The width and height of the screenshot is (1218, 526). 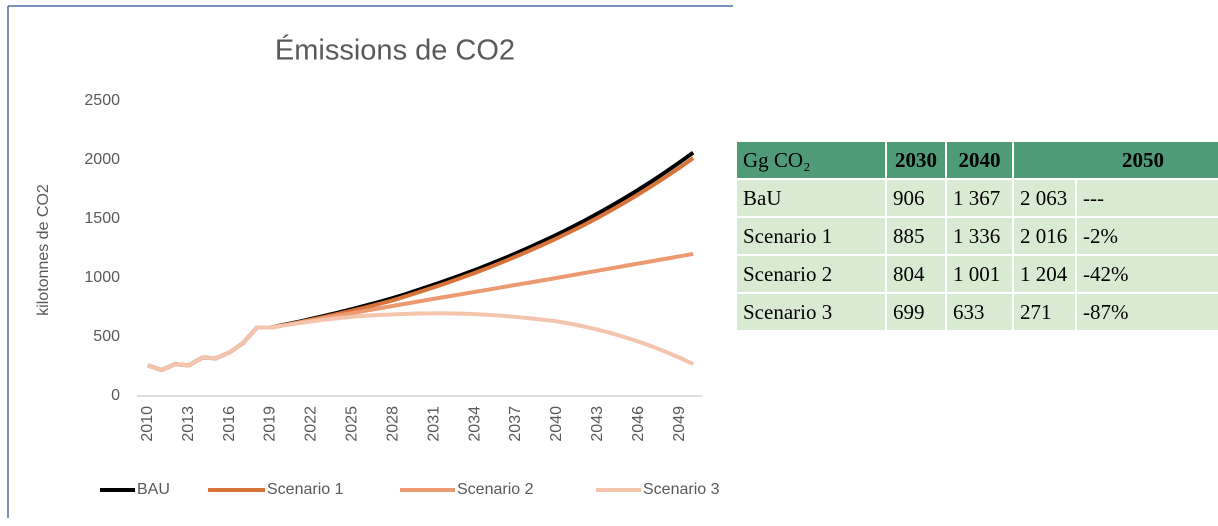 I want to click on table-header: Gg CO₂ 2030 2040 2050, so click(x=976, y=160).